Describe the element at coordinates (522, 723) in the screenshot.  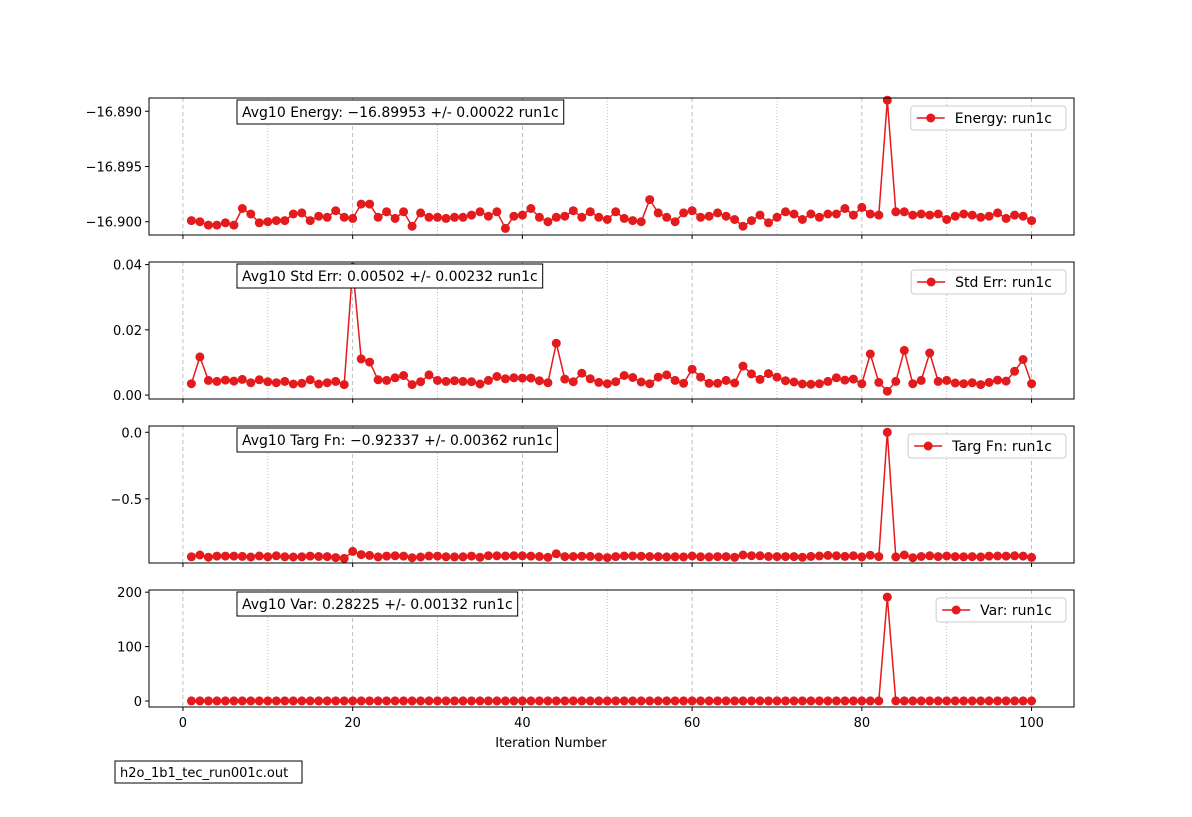
I see `x-tick-label: 40` at that location.